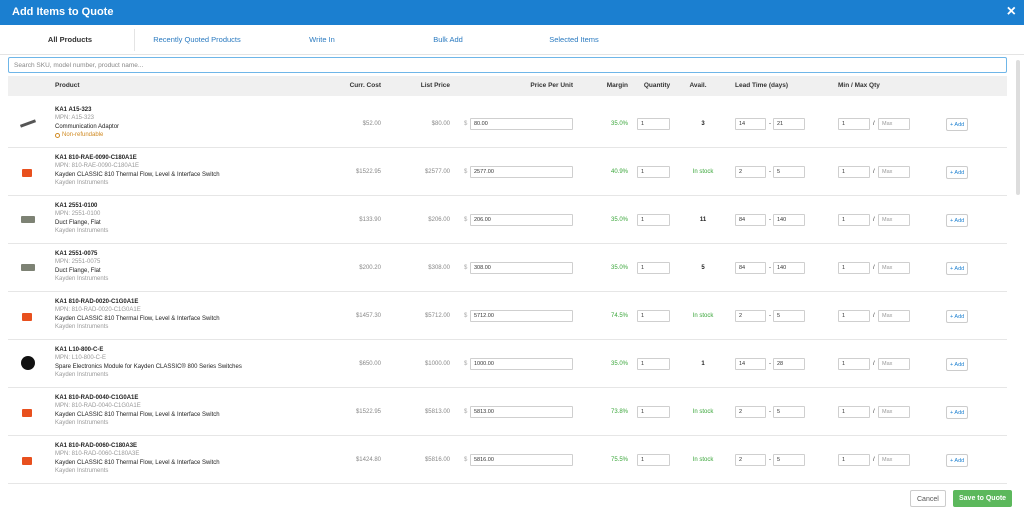 This screenshot has width=1024, height=519. Describe the element at coordinates (521, 268) in the screenshot. I see `price-input: 308.00` at that location.